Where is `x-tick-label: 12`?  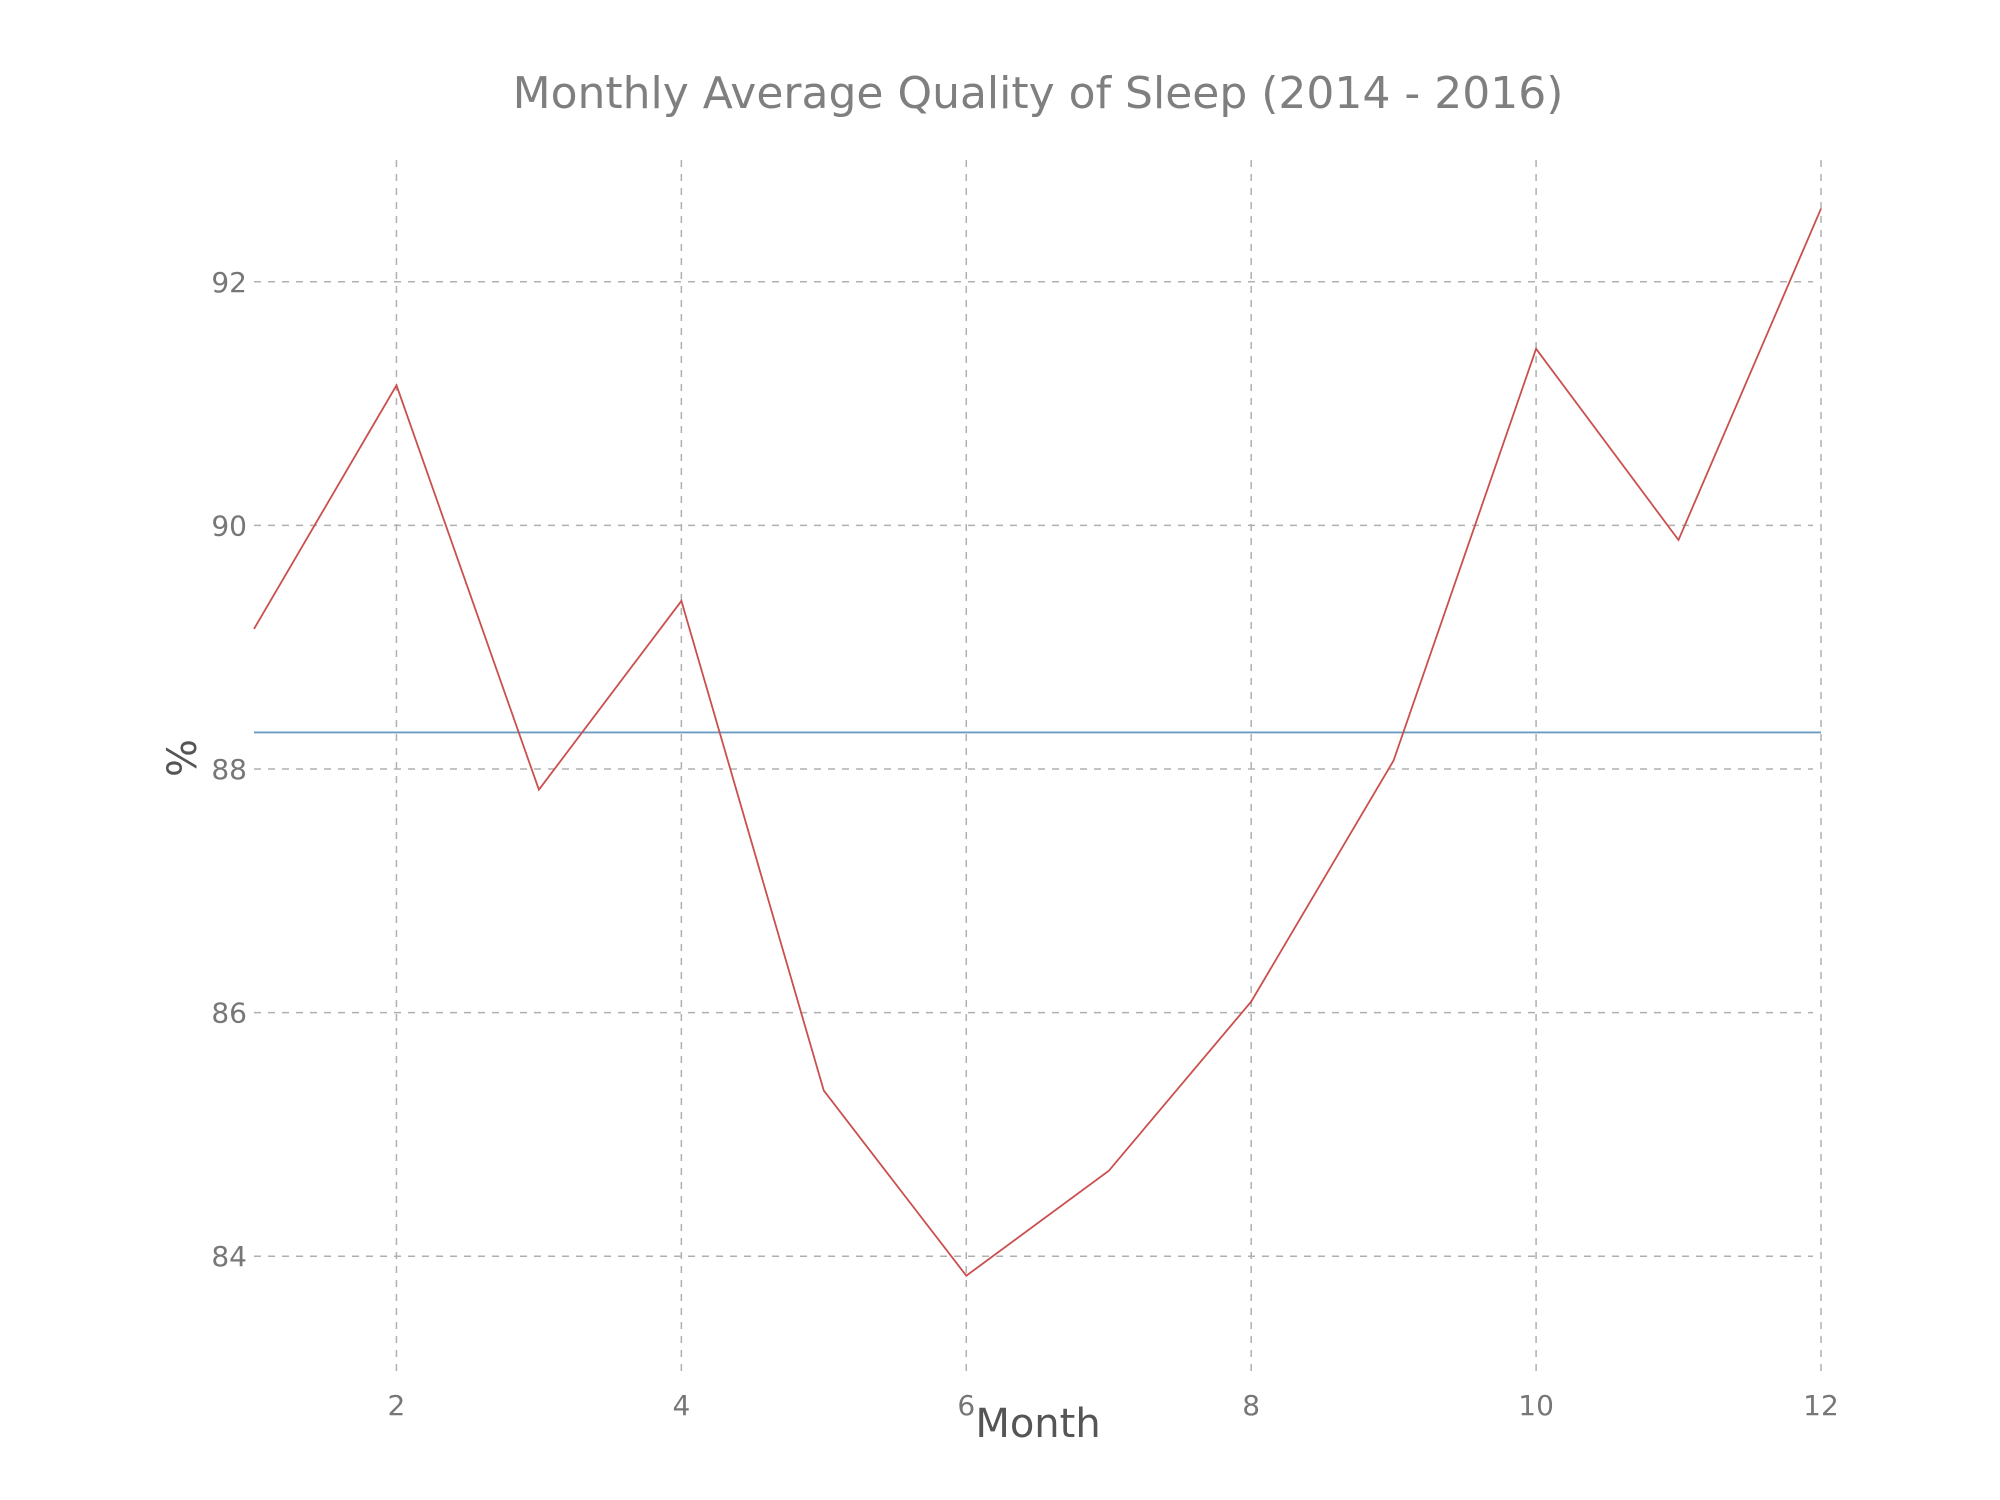
x-tick-label: 12 is located at coordinates (1821, 1405).